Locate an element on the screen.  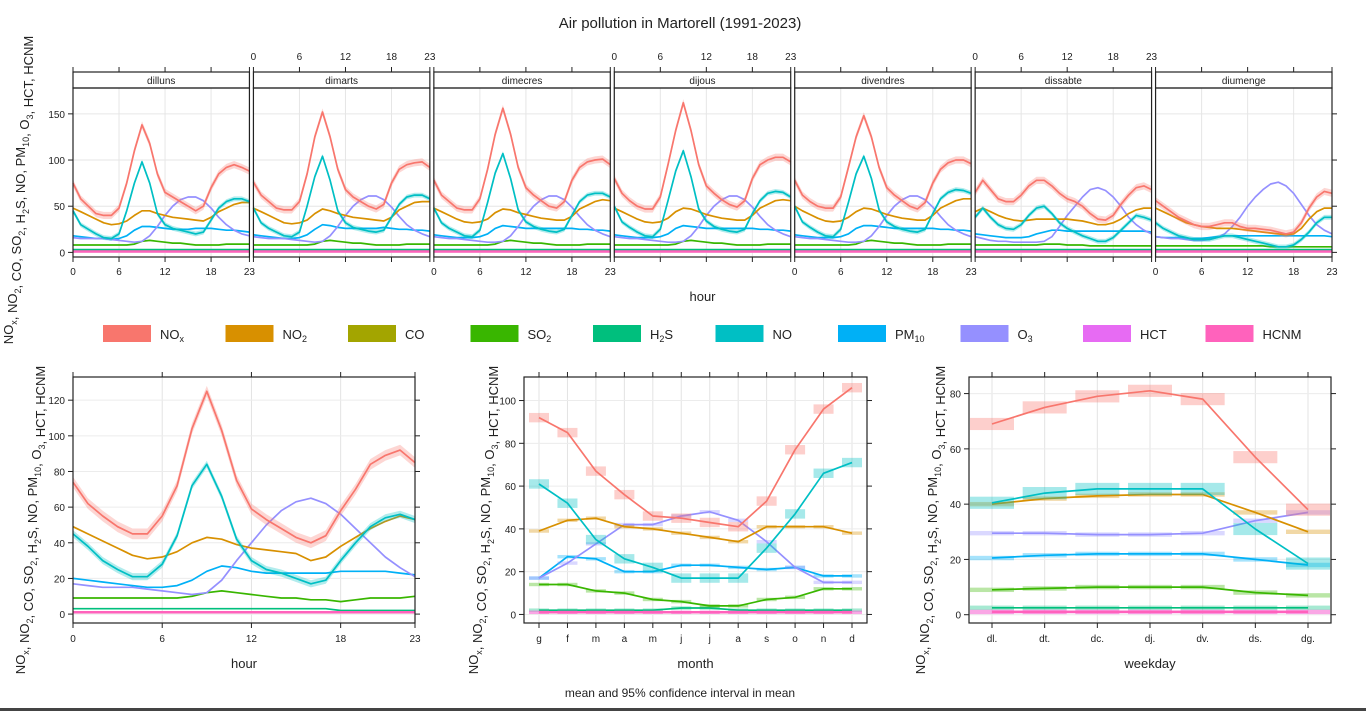
strip-label: dimarts is located at coordinates (341, 81).